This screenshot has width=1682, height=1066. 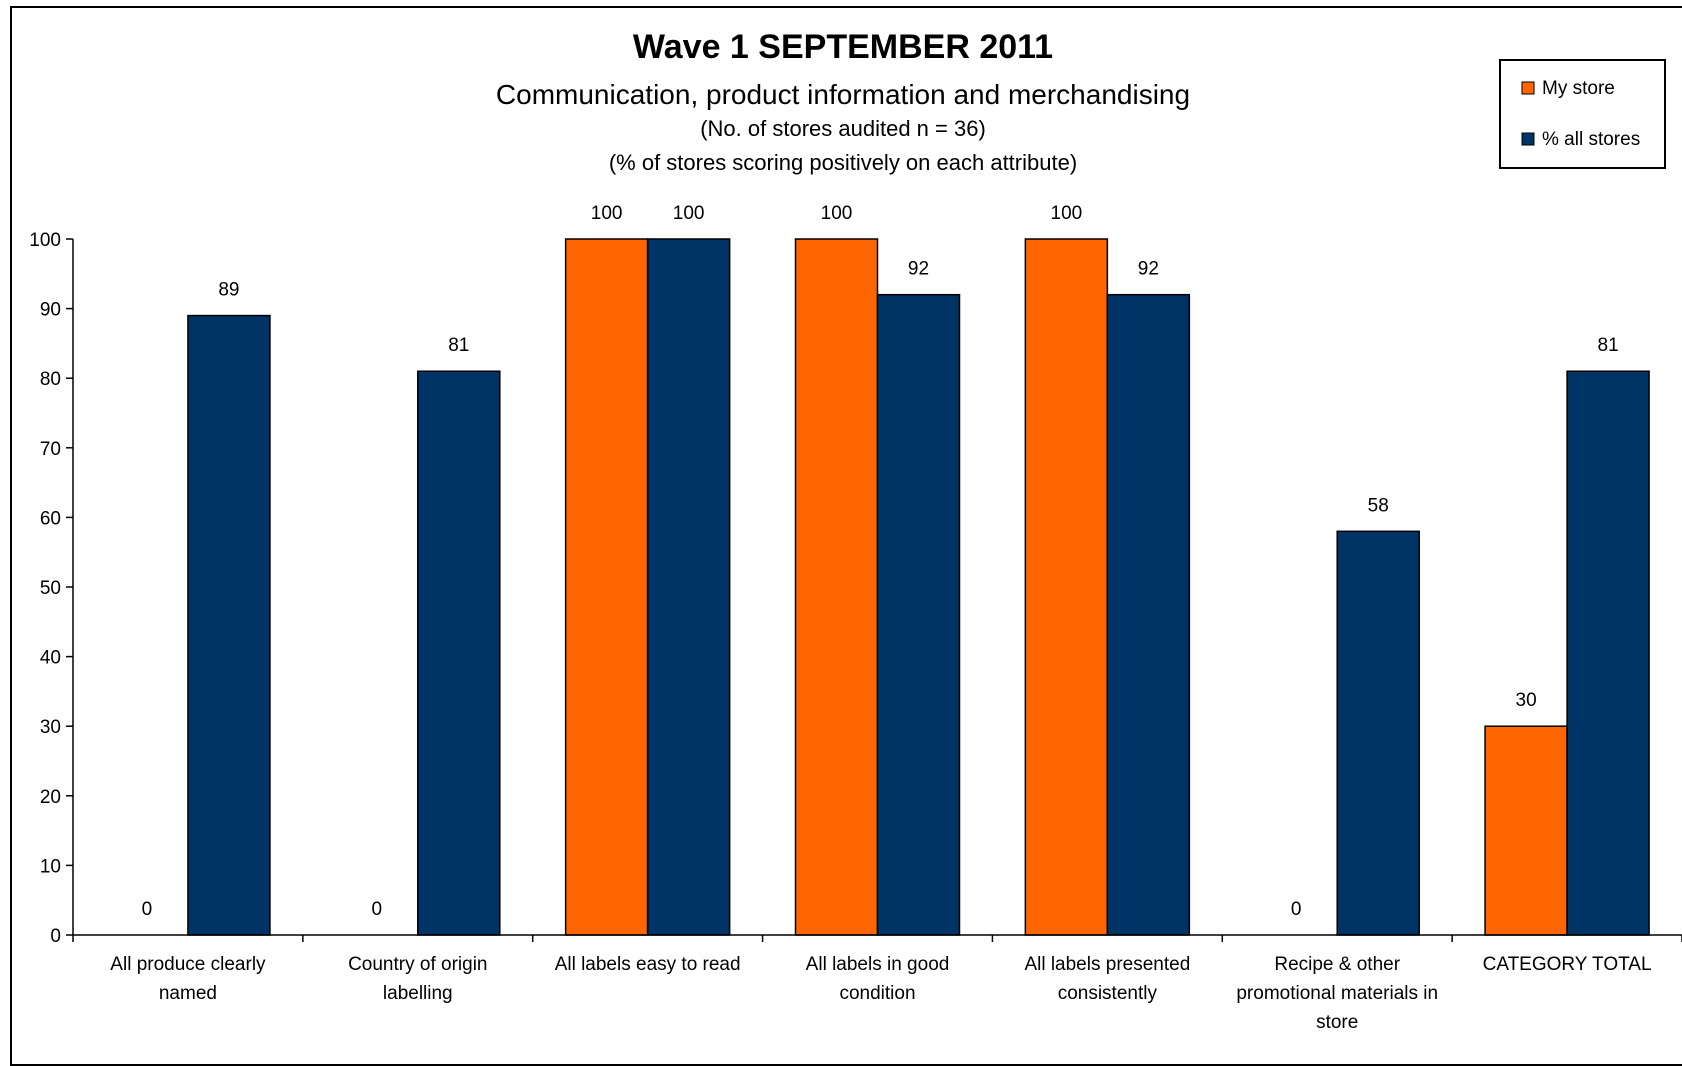 I want to click on x-category-label: All labels in good condition, so click(x=878, y=979).